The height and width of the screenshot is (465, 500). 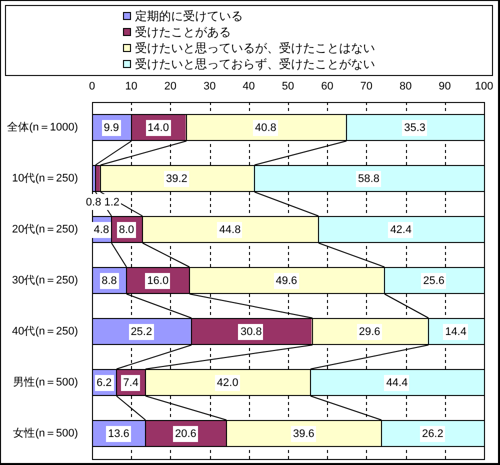 I want to click on data-label: 4.8, so click(x=102, y=230).